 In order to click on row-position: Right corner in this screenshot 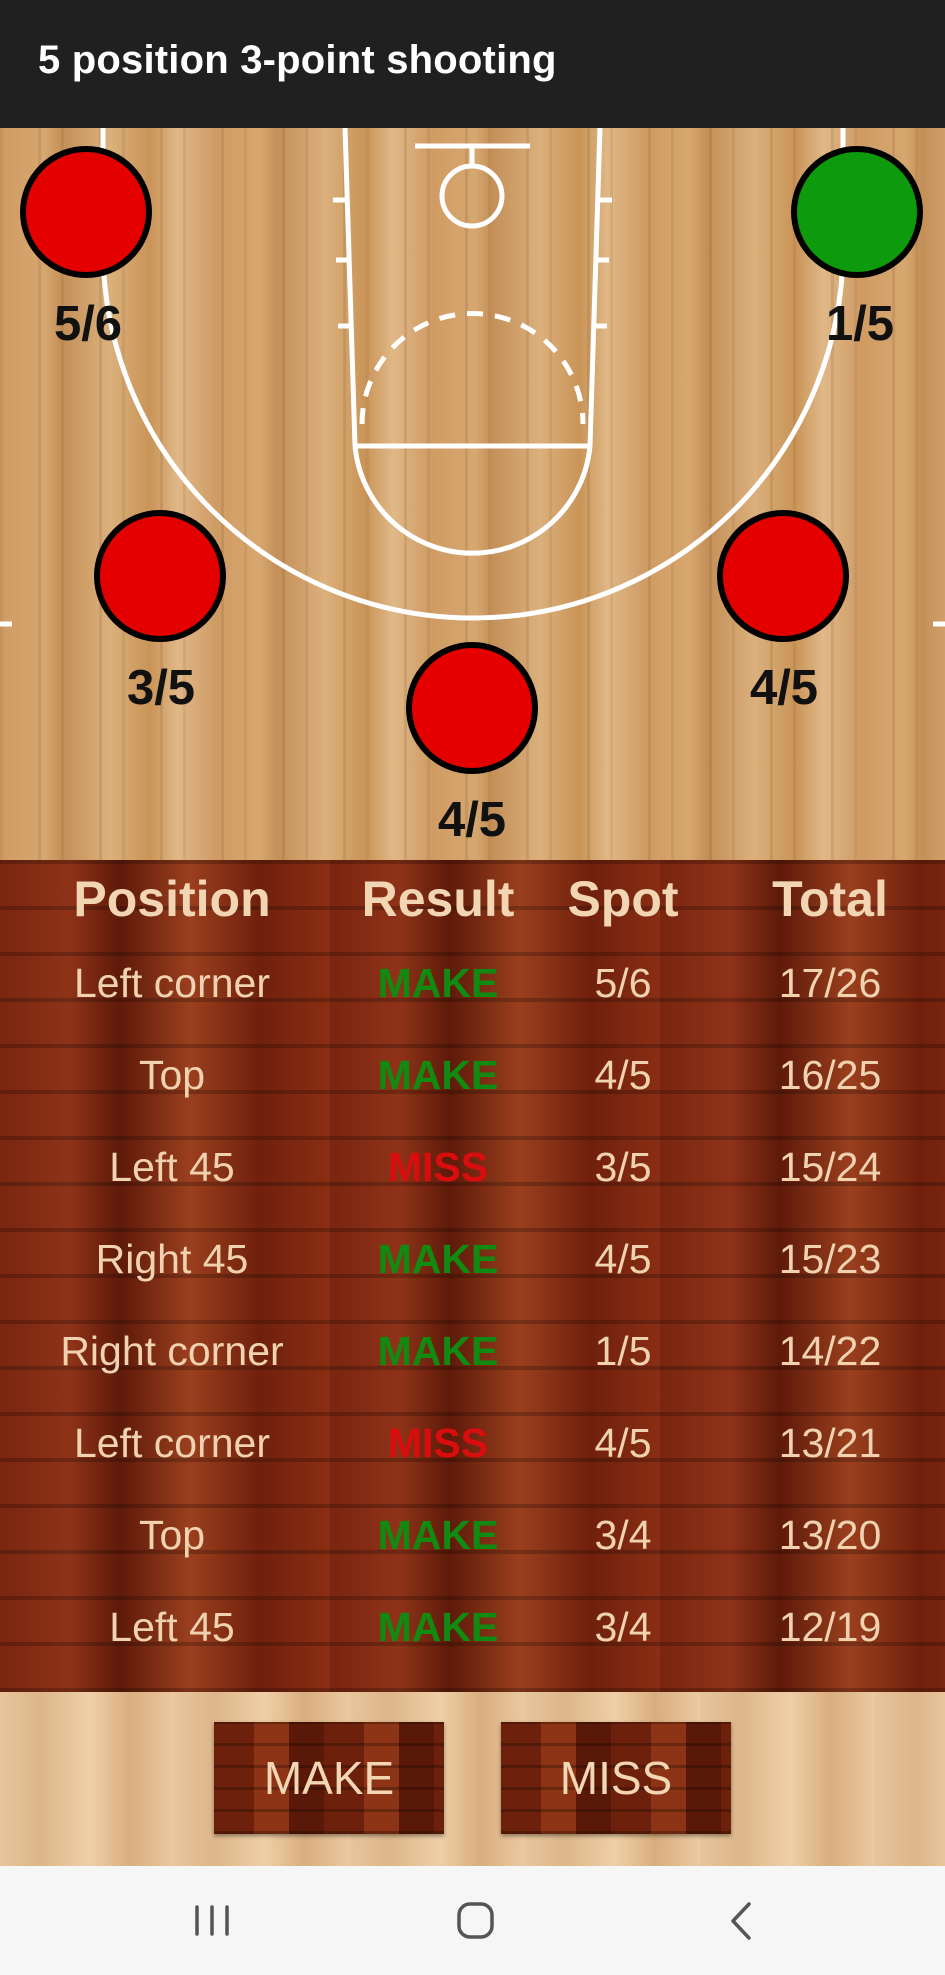, I will do `click(172, 1351)`.